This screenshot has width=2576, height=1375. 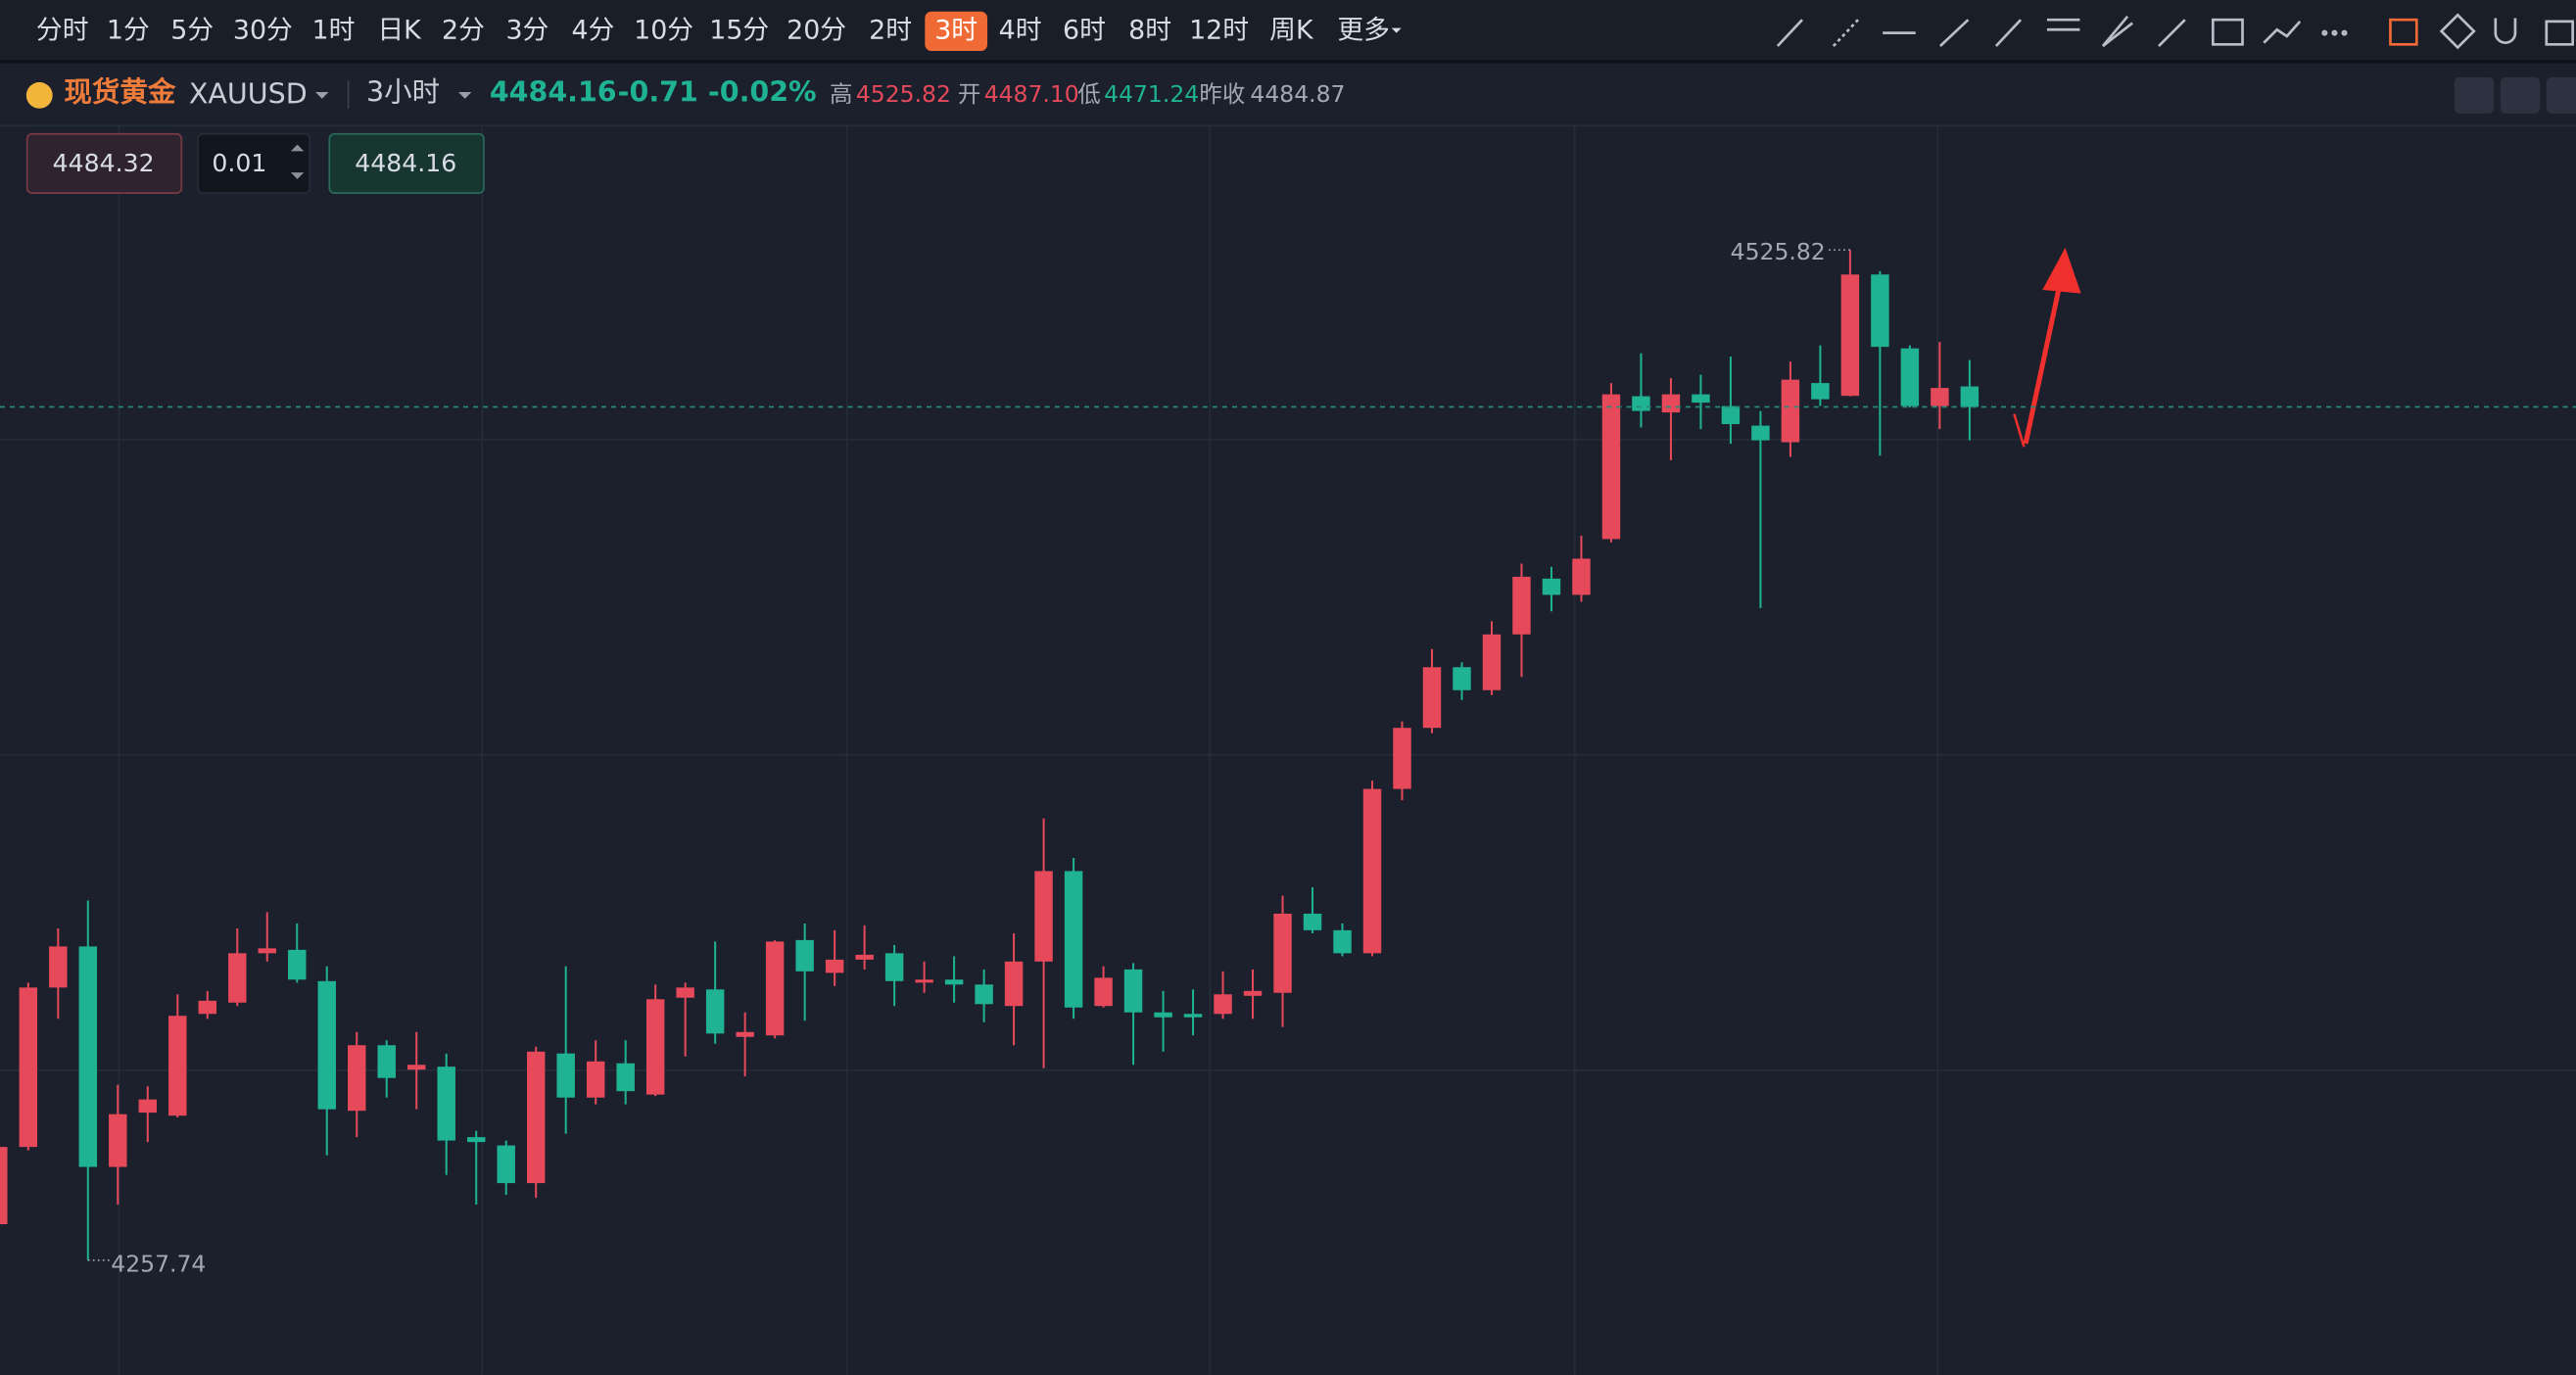 I want to click on active-timeframe, so click(x=957, y=31).